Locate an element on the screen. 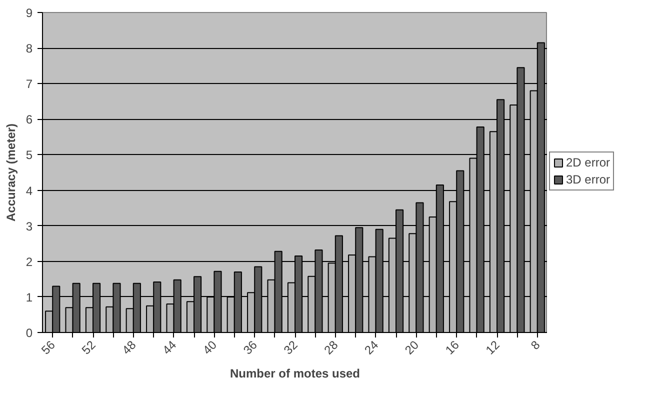 Image resolution: width=672 pixels, height=410 pixels. x-tick-label: 48 is located at coordinates (129, 348).